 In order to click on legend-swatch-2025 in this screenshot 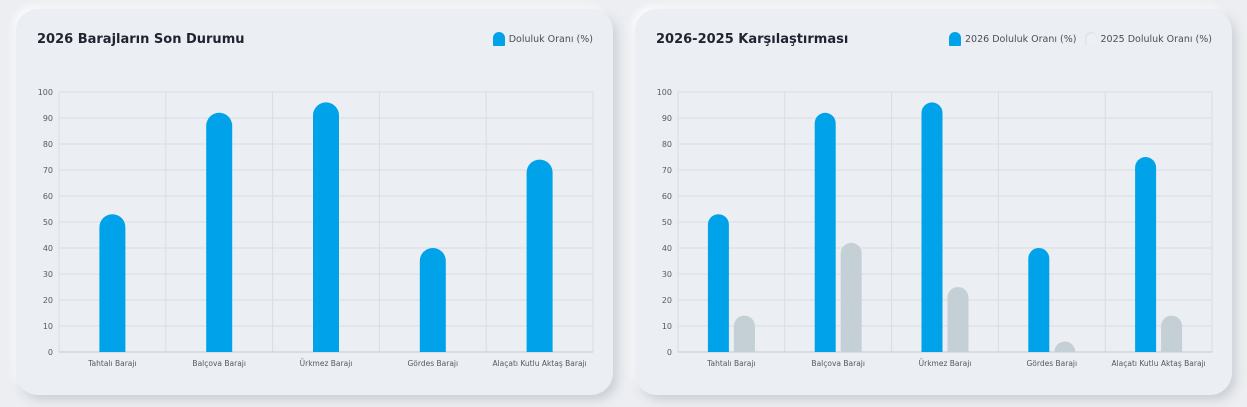, I will do `click(1090, 39)`.